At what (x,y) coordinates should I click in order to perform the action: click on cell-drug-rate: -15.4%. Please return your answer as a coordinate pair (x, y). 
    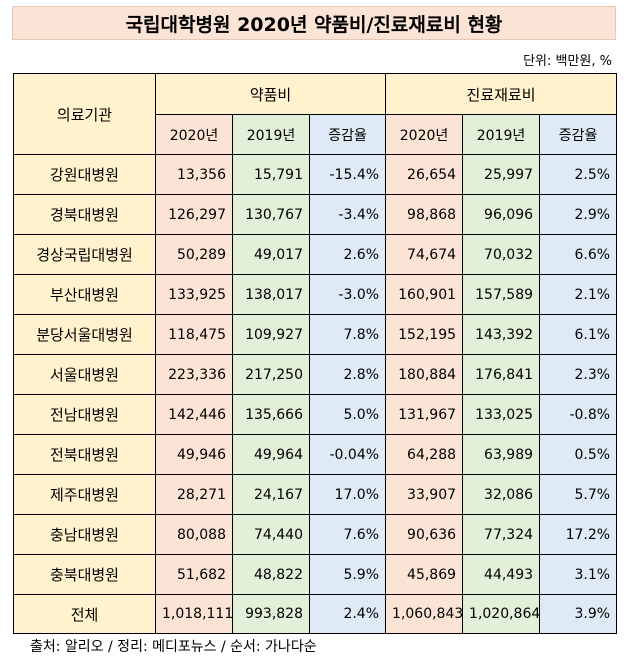
    Looking at the image, I should click on (347, 174).